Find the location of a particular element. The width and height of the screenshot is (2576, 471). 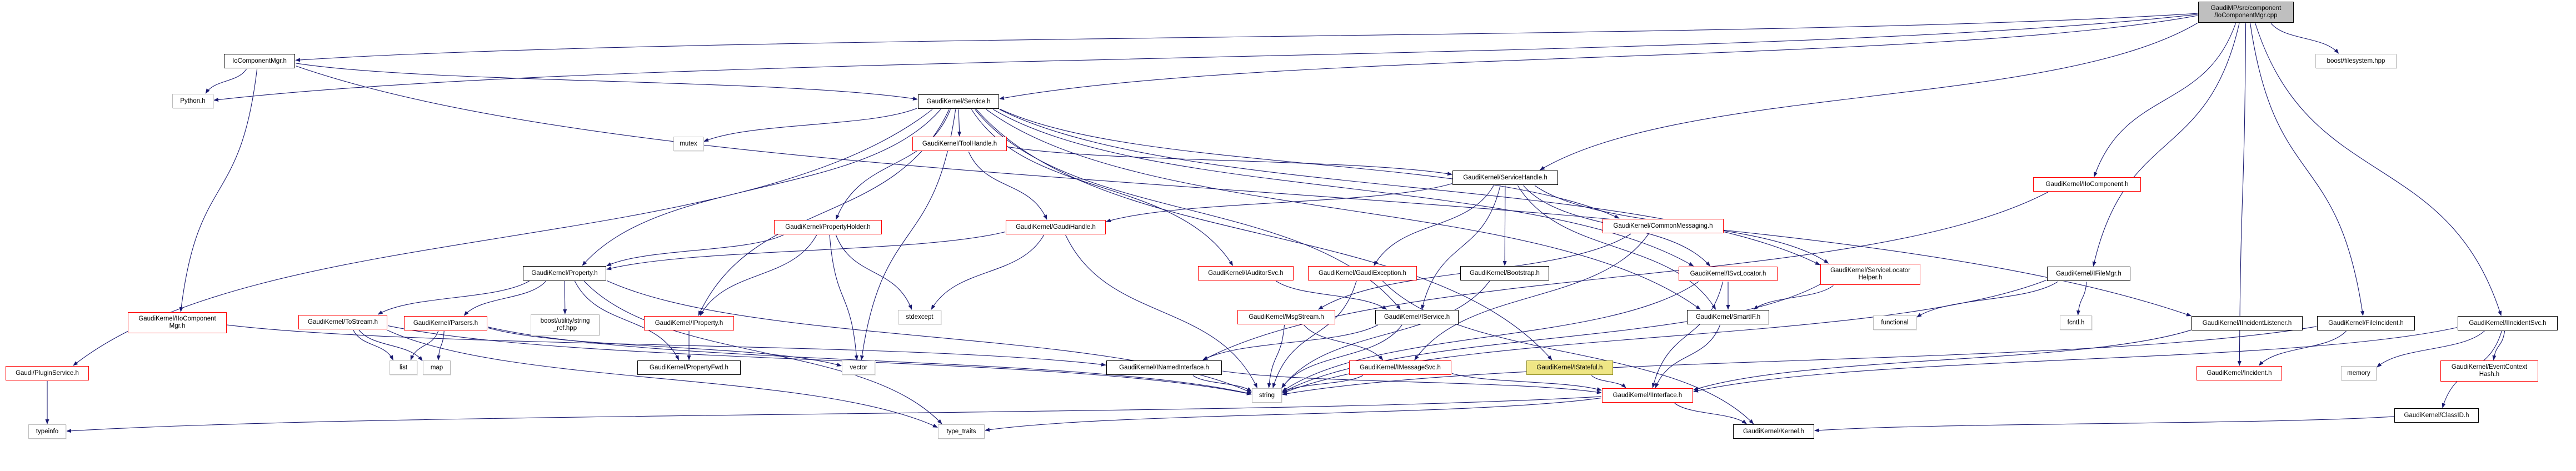

node-label: fcntl.h is located at coordinates (2076, 323).